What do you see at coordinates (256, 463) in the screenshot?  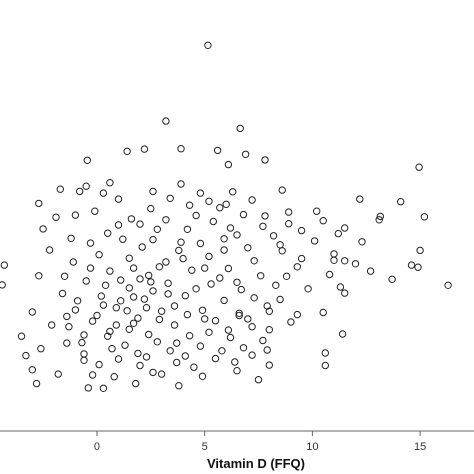 I see `x-axis-title: Vitamin D (FFQ)` at bounding box center [256, 463].